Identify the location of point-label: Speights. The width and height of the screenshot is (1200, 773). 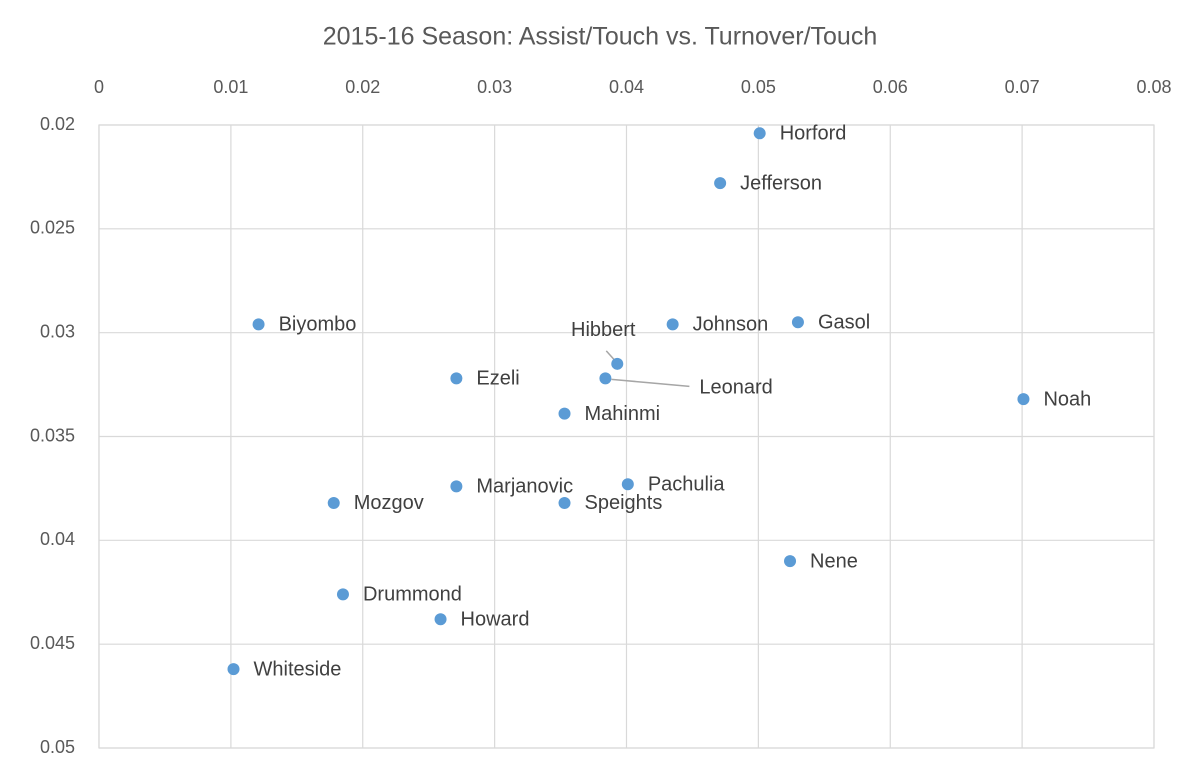
(624, 503).